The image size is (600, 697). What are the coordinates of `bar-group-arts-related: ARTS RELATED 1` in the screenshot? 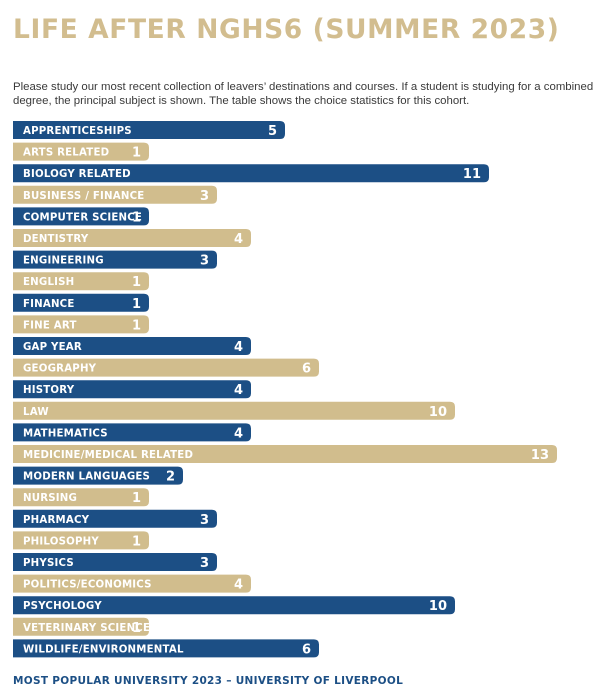 It's located at (81, 151).